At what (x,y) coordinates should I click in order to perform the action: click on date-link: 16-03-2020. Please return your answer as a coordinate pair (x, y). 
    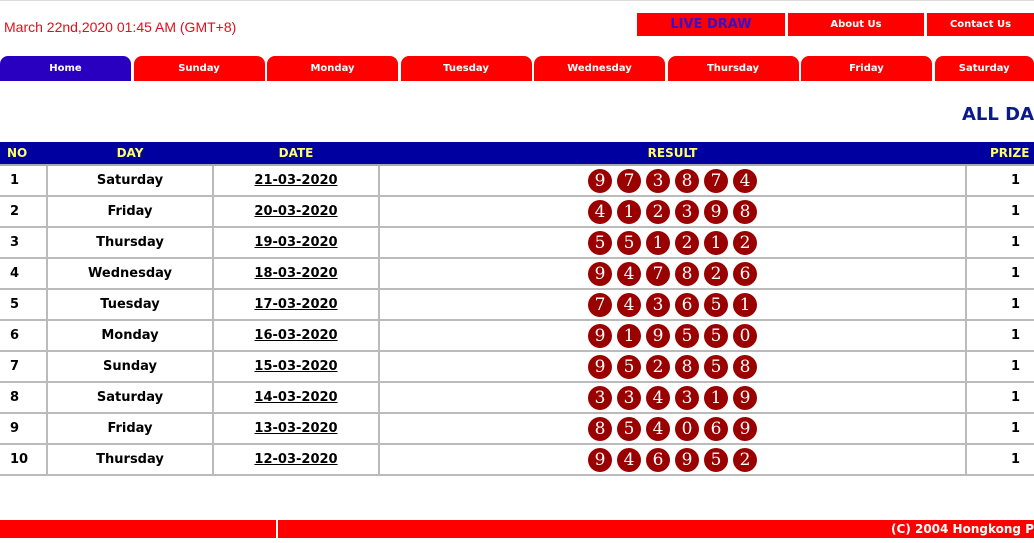
    Looking at the image, I should click on (296, 335).